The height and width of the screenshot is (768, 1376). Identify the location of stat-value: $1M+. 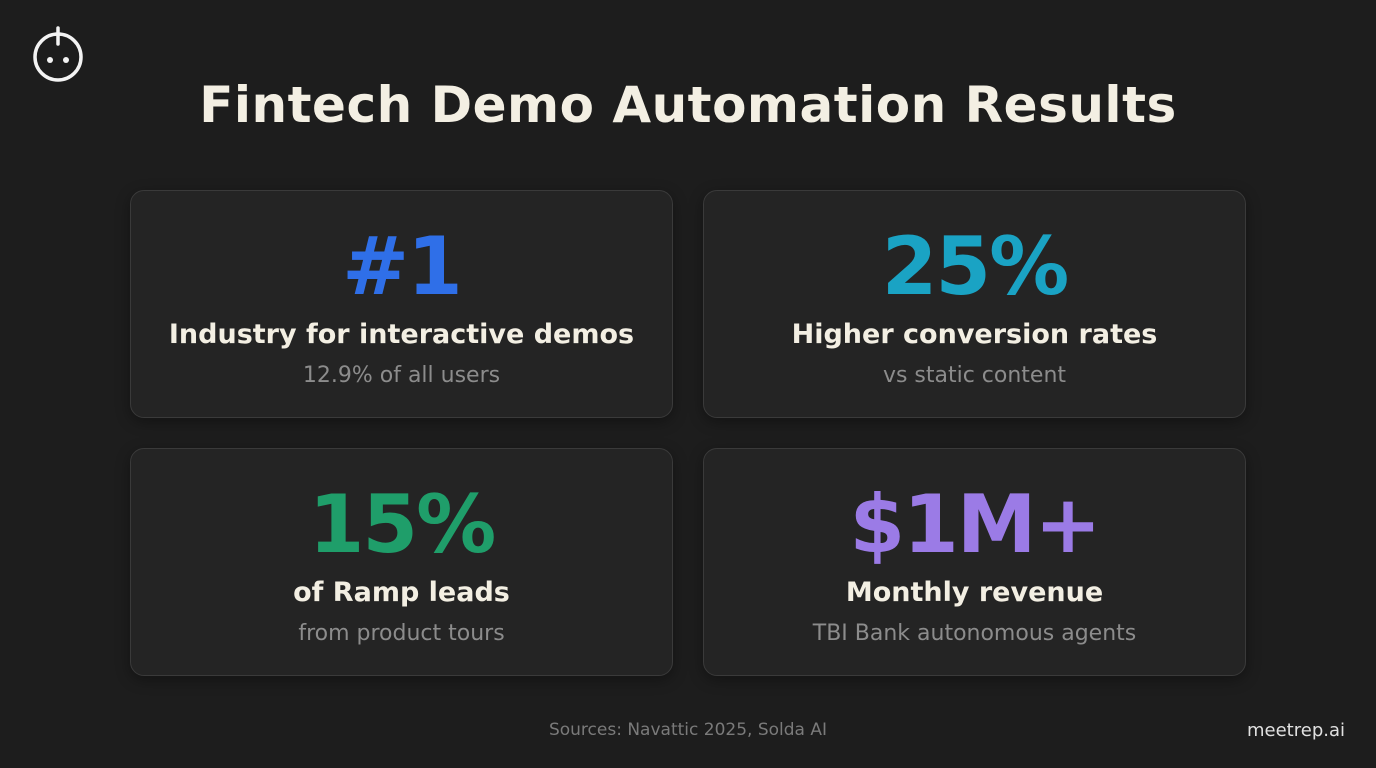
(975, 524).